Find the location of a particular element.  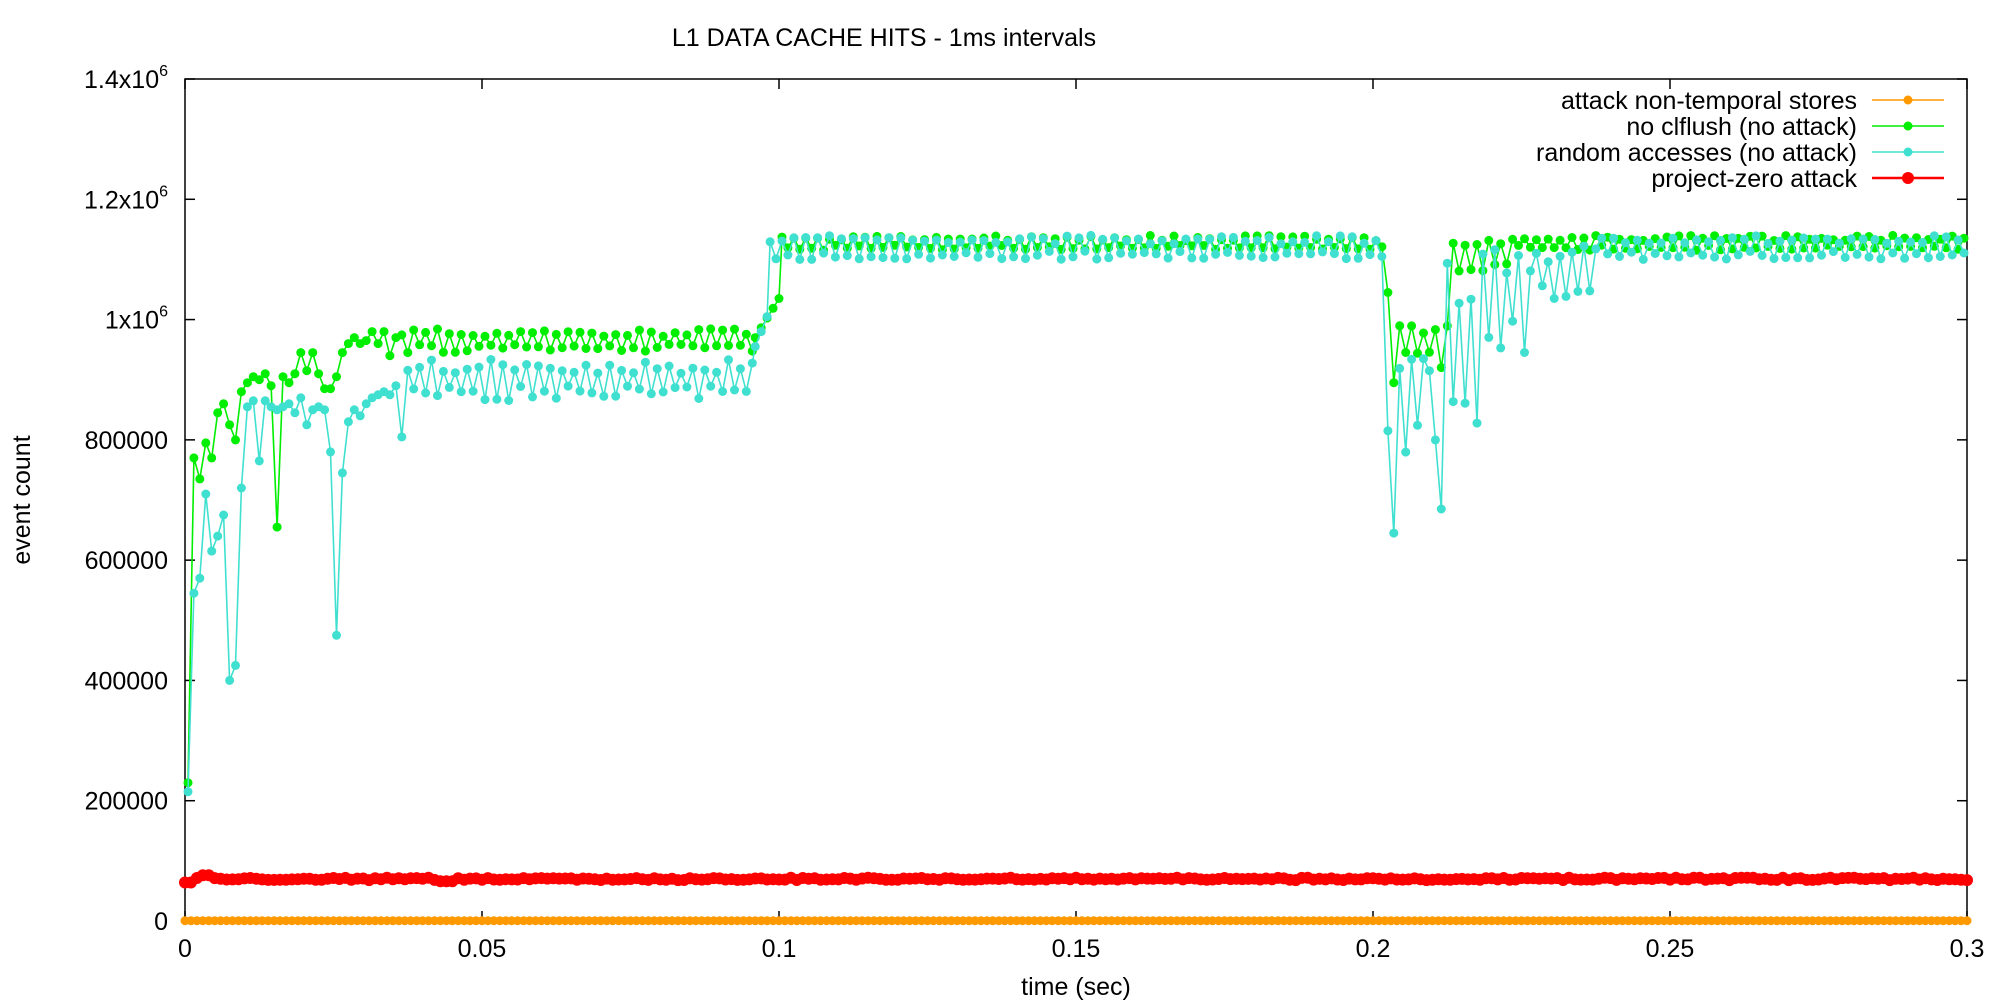

y-tick-label: 400000 is located at coordinates (126, 681).